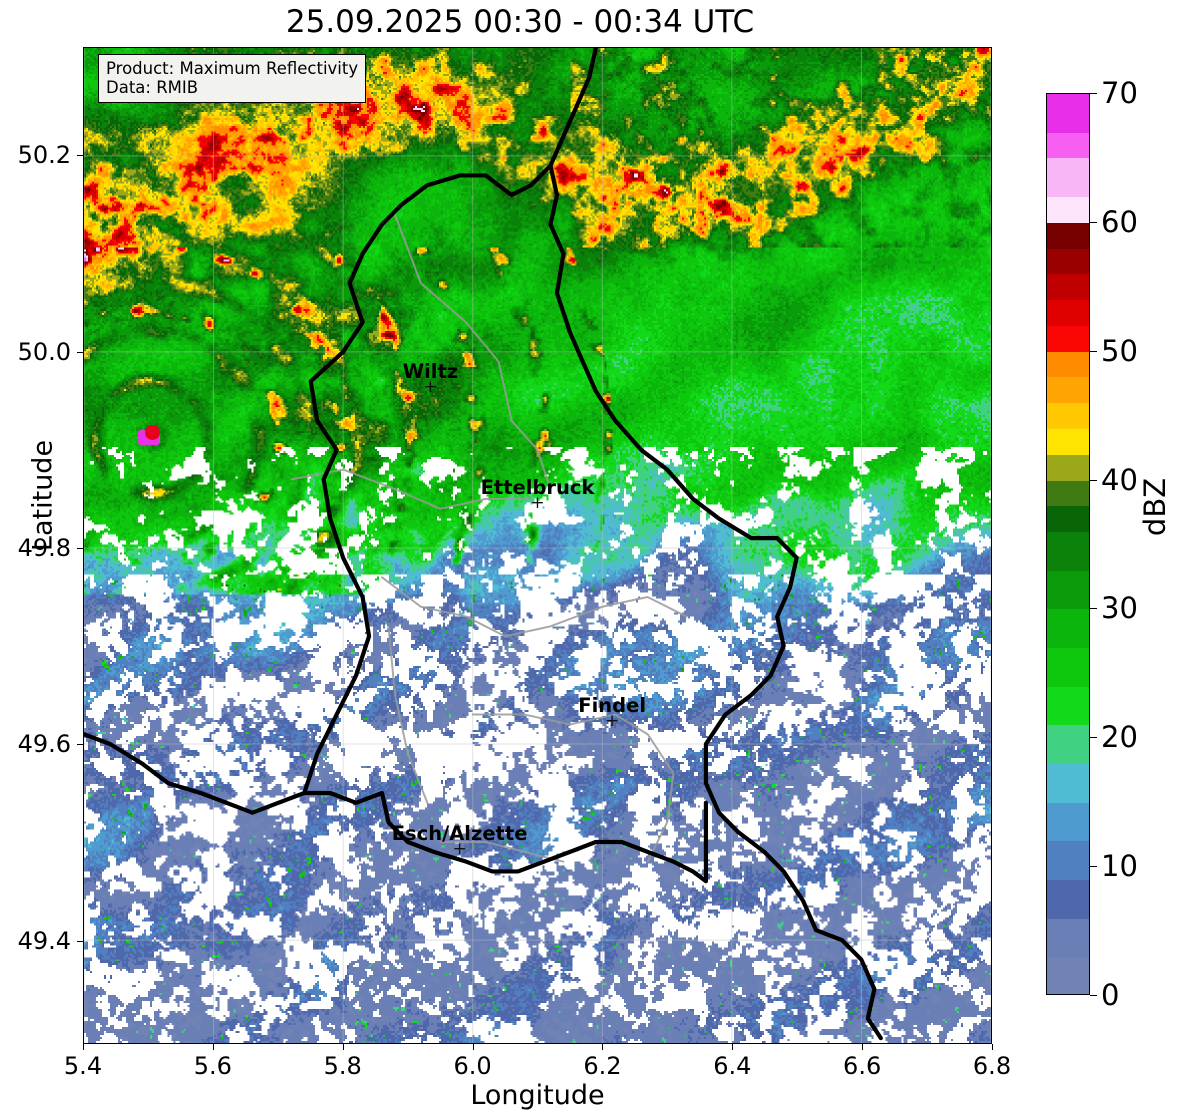 This screenshot has width=1179, height=1117. Describe the element at coordinates (573, 788) in the screenshot. I see `internal-border-south` at that location.